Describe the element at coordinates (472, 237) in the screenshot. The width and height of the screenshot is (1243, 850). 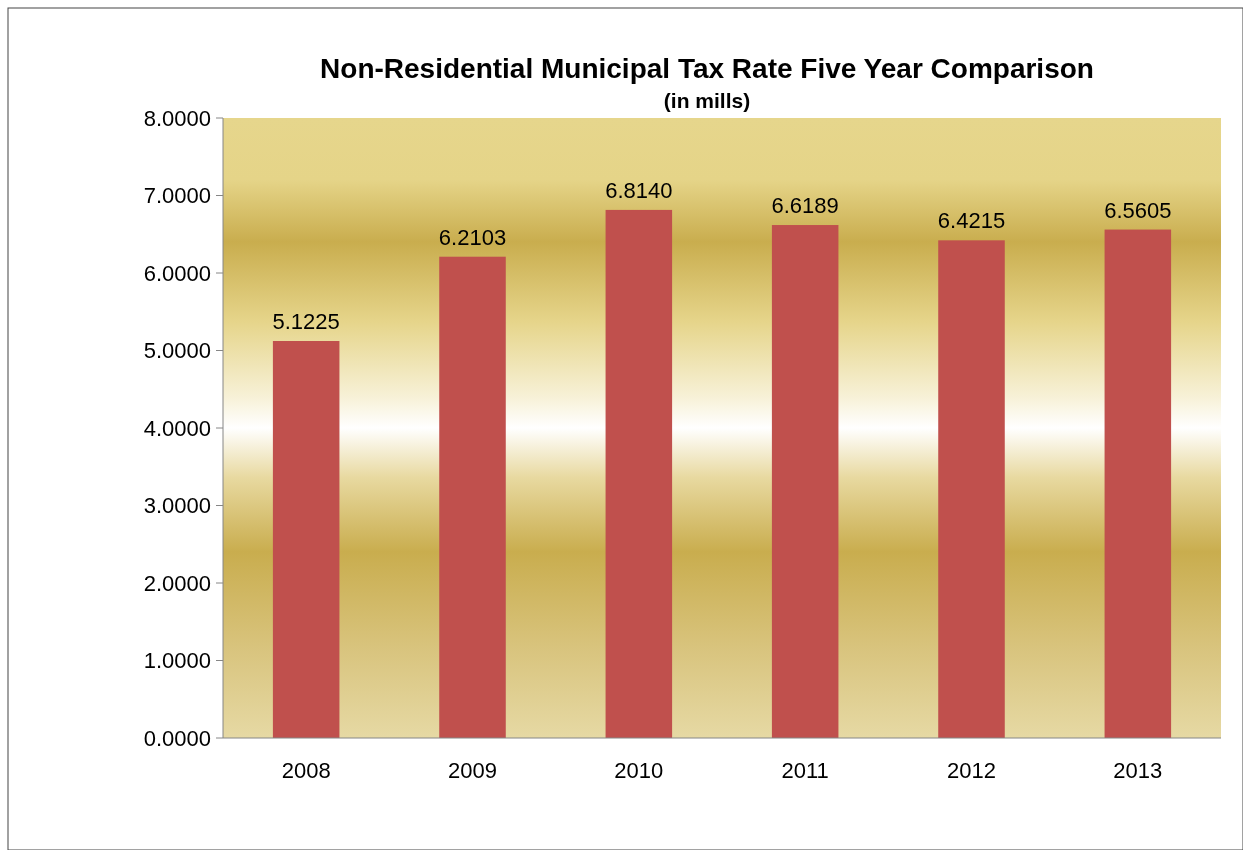
I see `data-label: 6.2103` at that location.